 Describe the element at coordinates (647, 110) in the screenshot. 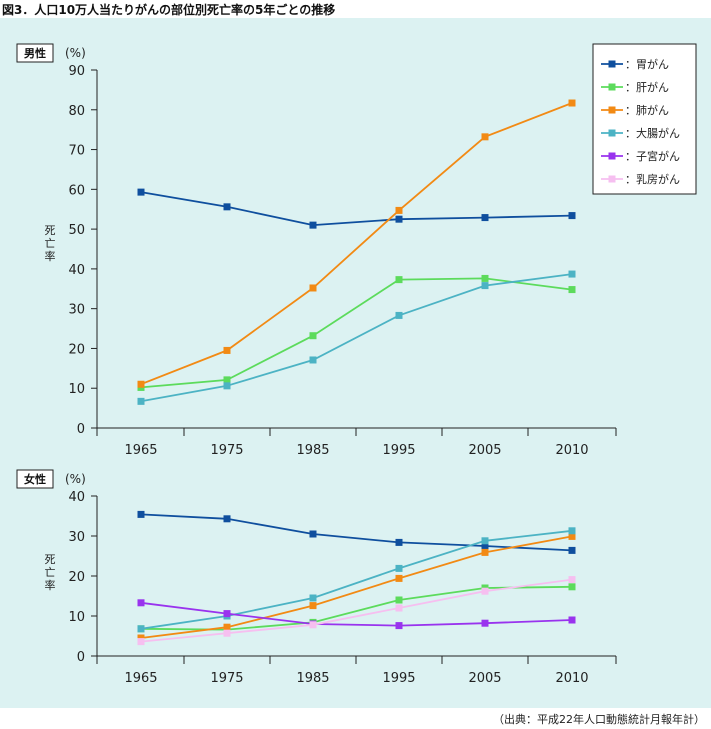

I see `legend-label-2: ：肺がん` at that location.